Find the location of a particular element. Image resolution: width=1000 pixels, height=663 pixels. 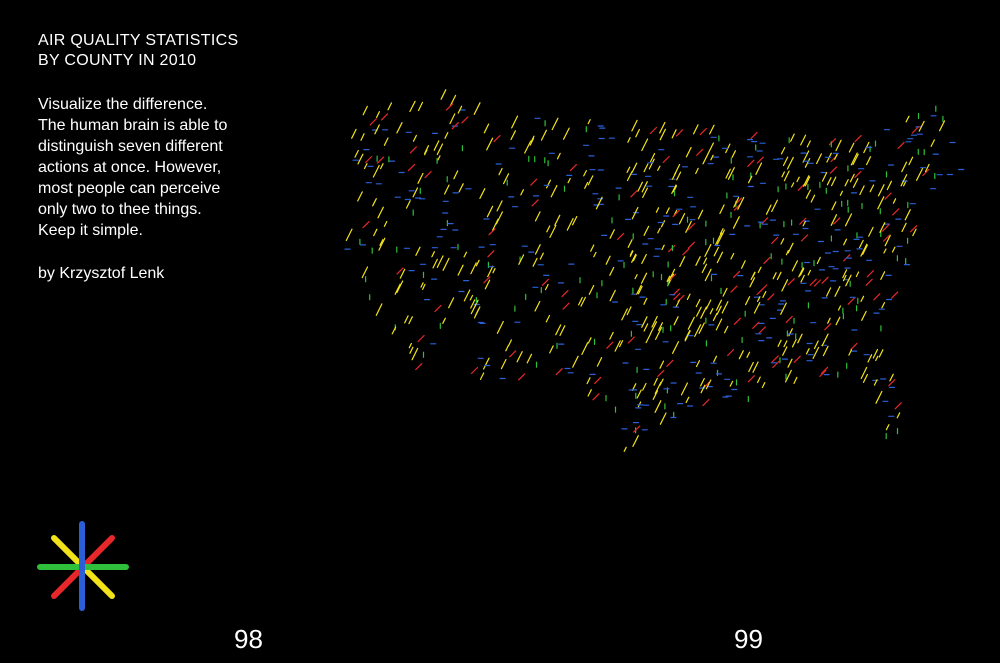

asterisk-legend-icon is located at coordinates (83, 566).